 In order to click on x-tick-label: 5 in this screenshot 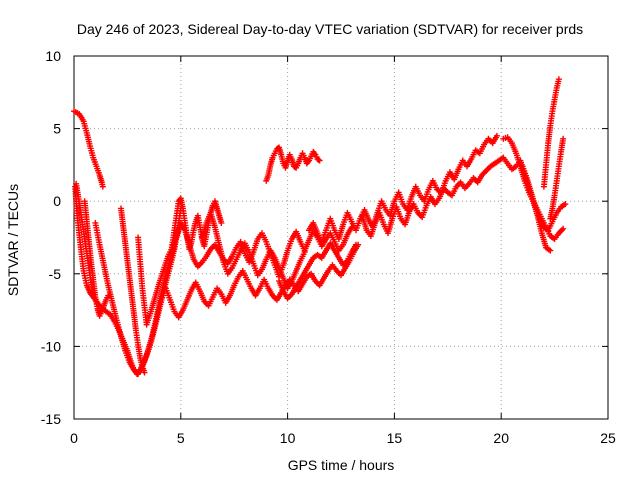, I will do `click(181, 438)`.